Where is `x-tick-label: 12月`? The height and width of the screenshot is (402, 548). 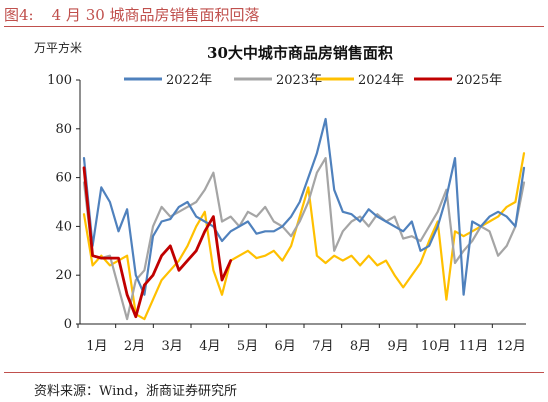 x-tick-label: 12月 is located at coordinates (511, 346).